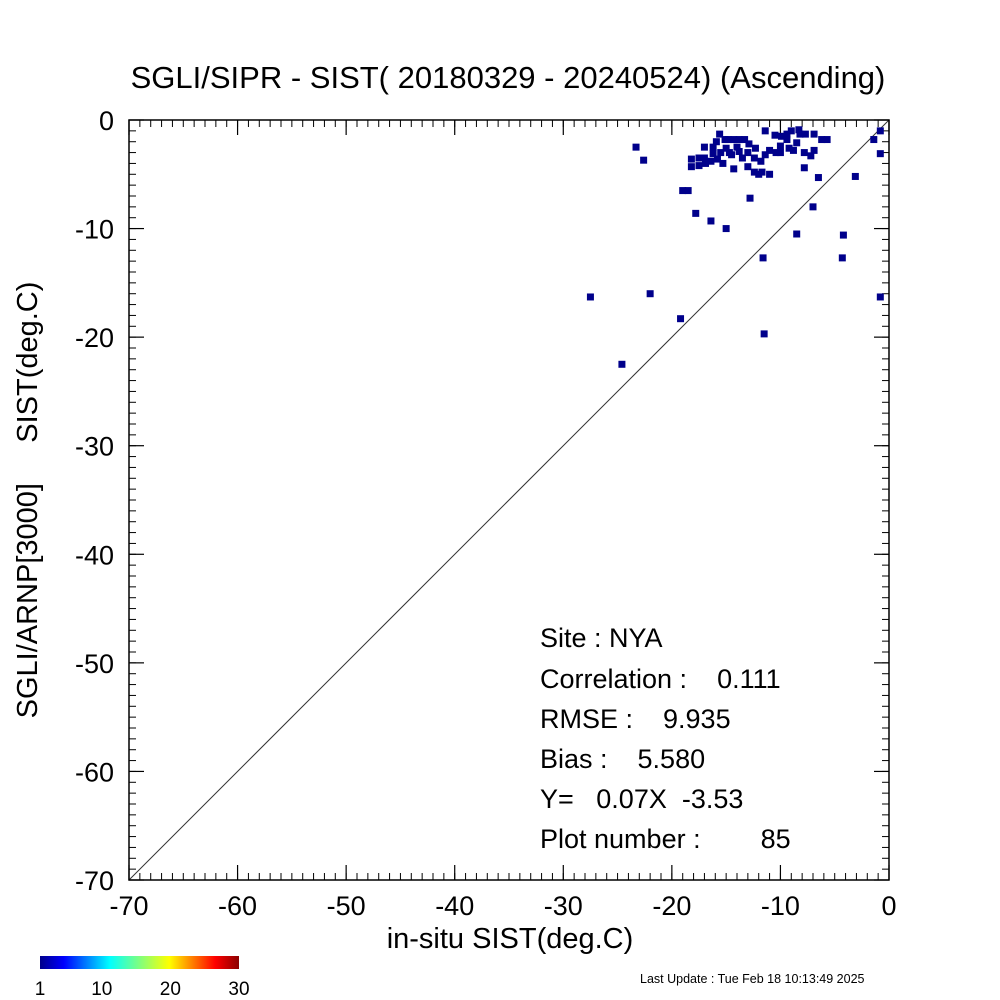 The image size is (1000, 1000). Describe the element at coordinates (106, 121) in the screenshot. I see `y-tick-label: 0` at that location.